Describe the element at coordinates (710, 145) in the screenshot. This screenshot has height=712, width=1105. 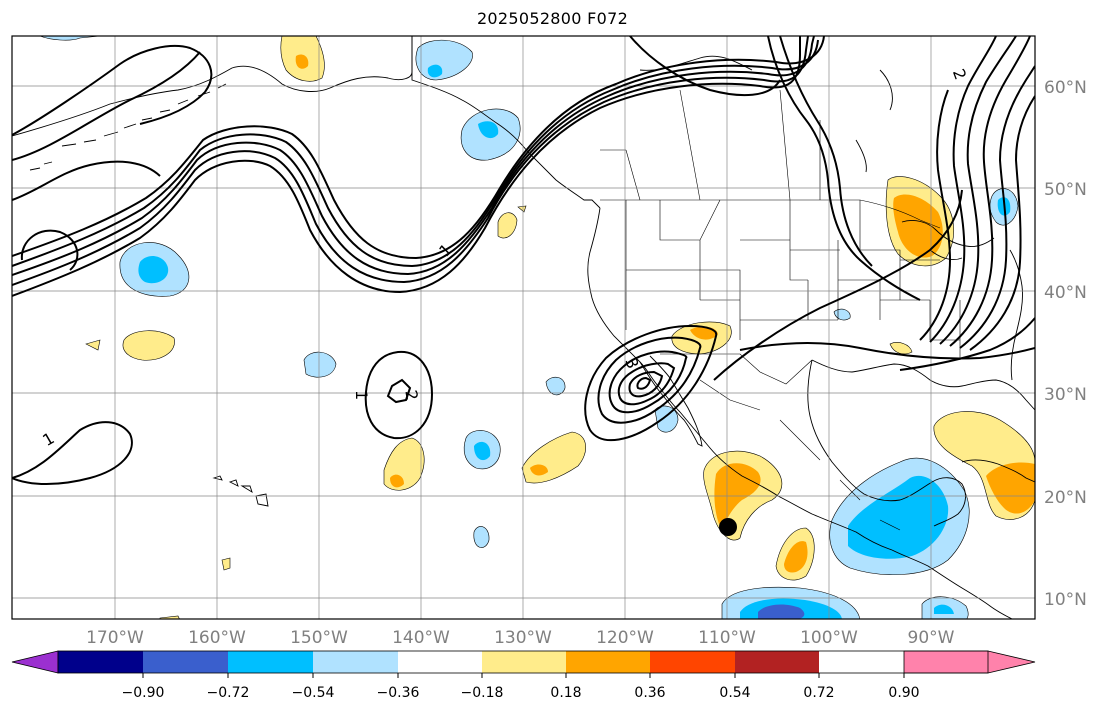
I see `canada-provinces` at that location.